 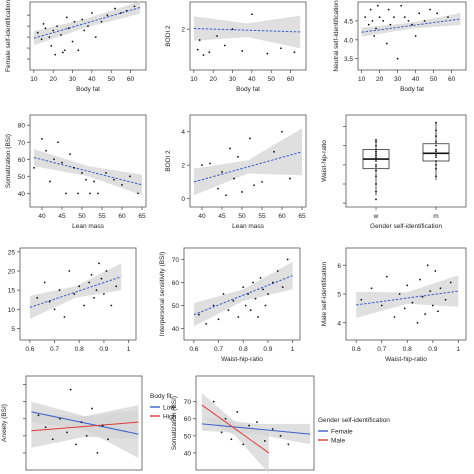 What do you see at coordinates (339, 266) in the screenshot?
I see `y-tick-label: 6` at bounding box center [339, 266].